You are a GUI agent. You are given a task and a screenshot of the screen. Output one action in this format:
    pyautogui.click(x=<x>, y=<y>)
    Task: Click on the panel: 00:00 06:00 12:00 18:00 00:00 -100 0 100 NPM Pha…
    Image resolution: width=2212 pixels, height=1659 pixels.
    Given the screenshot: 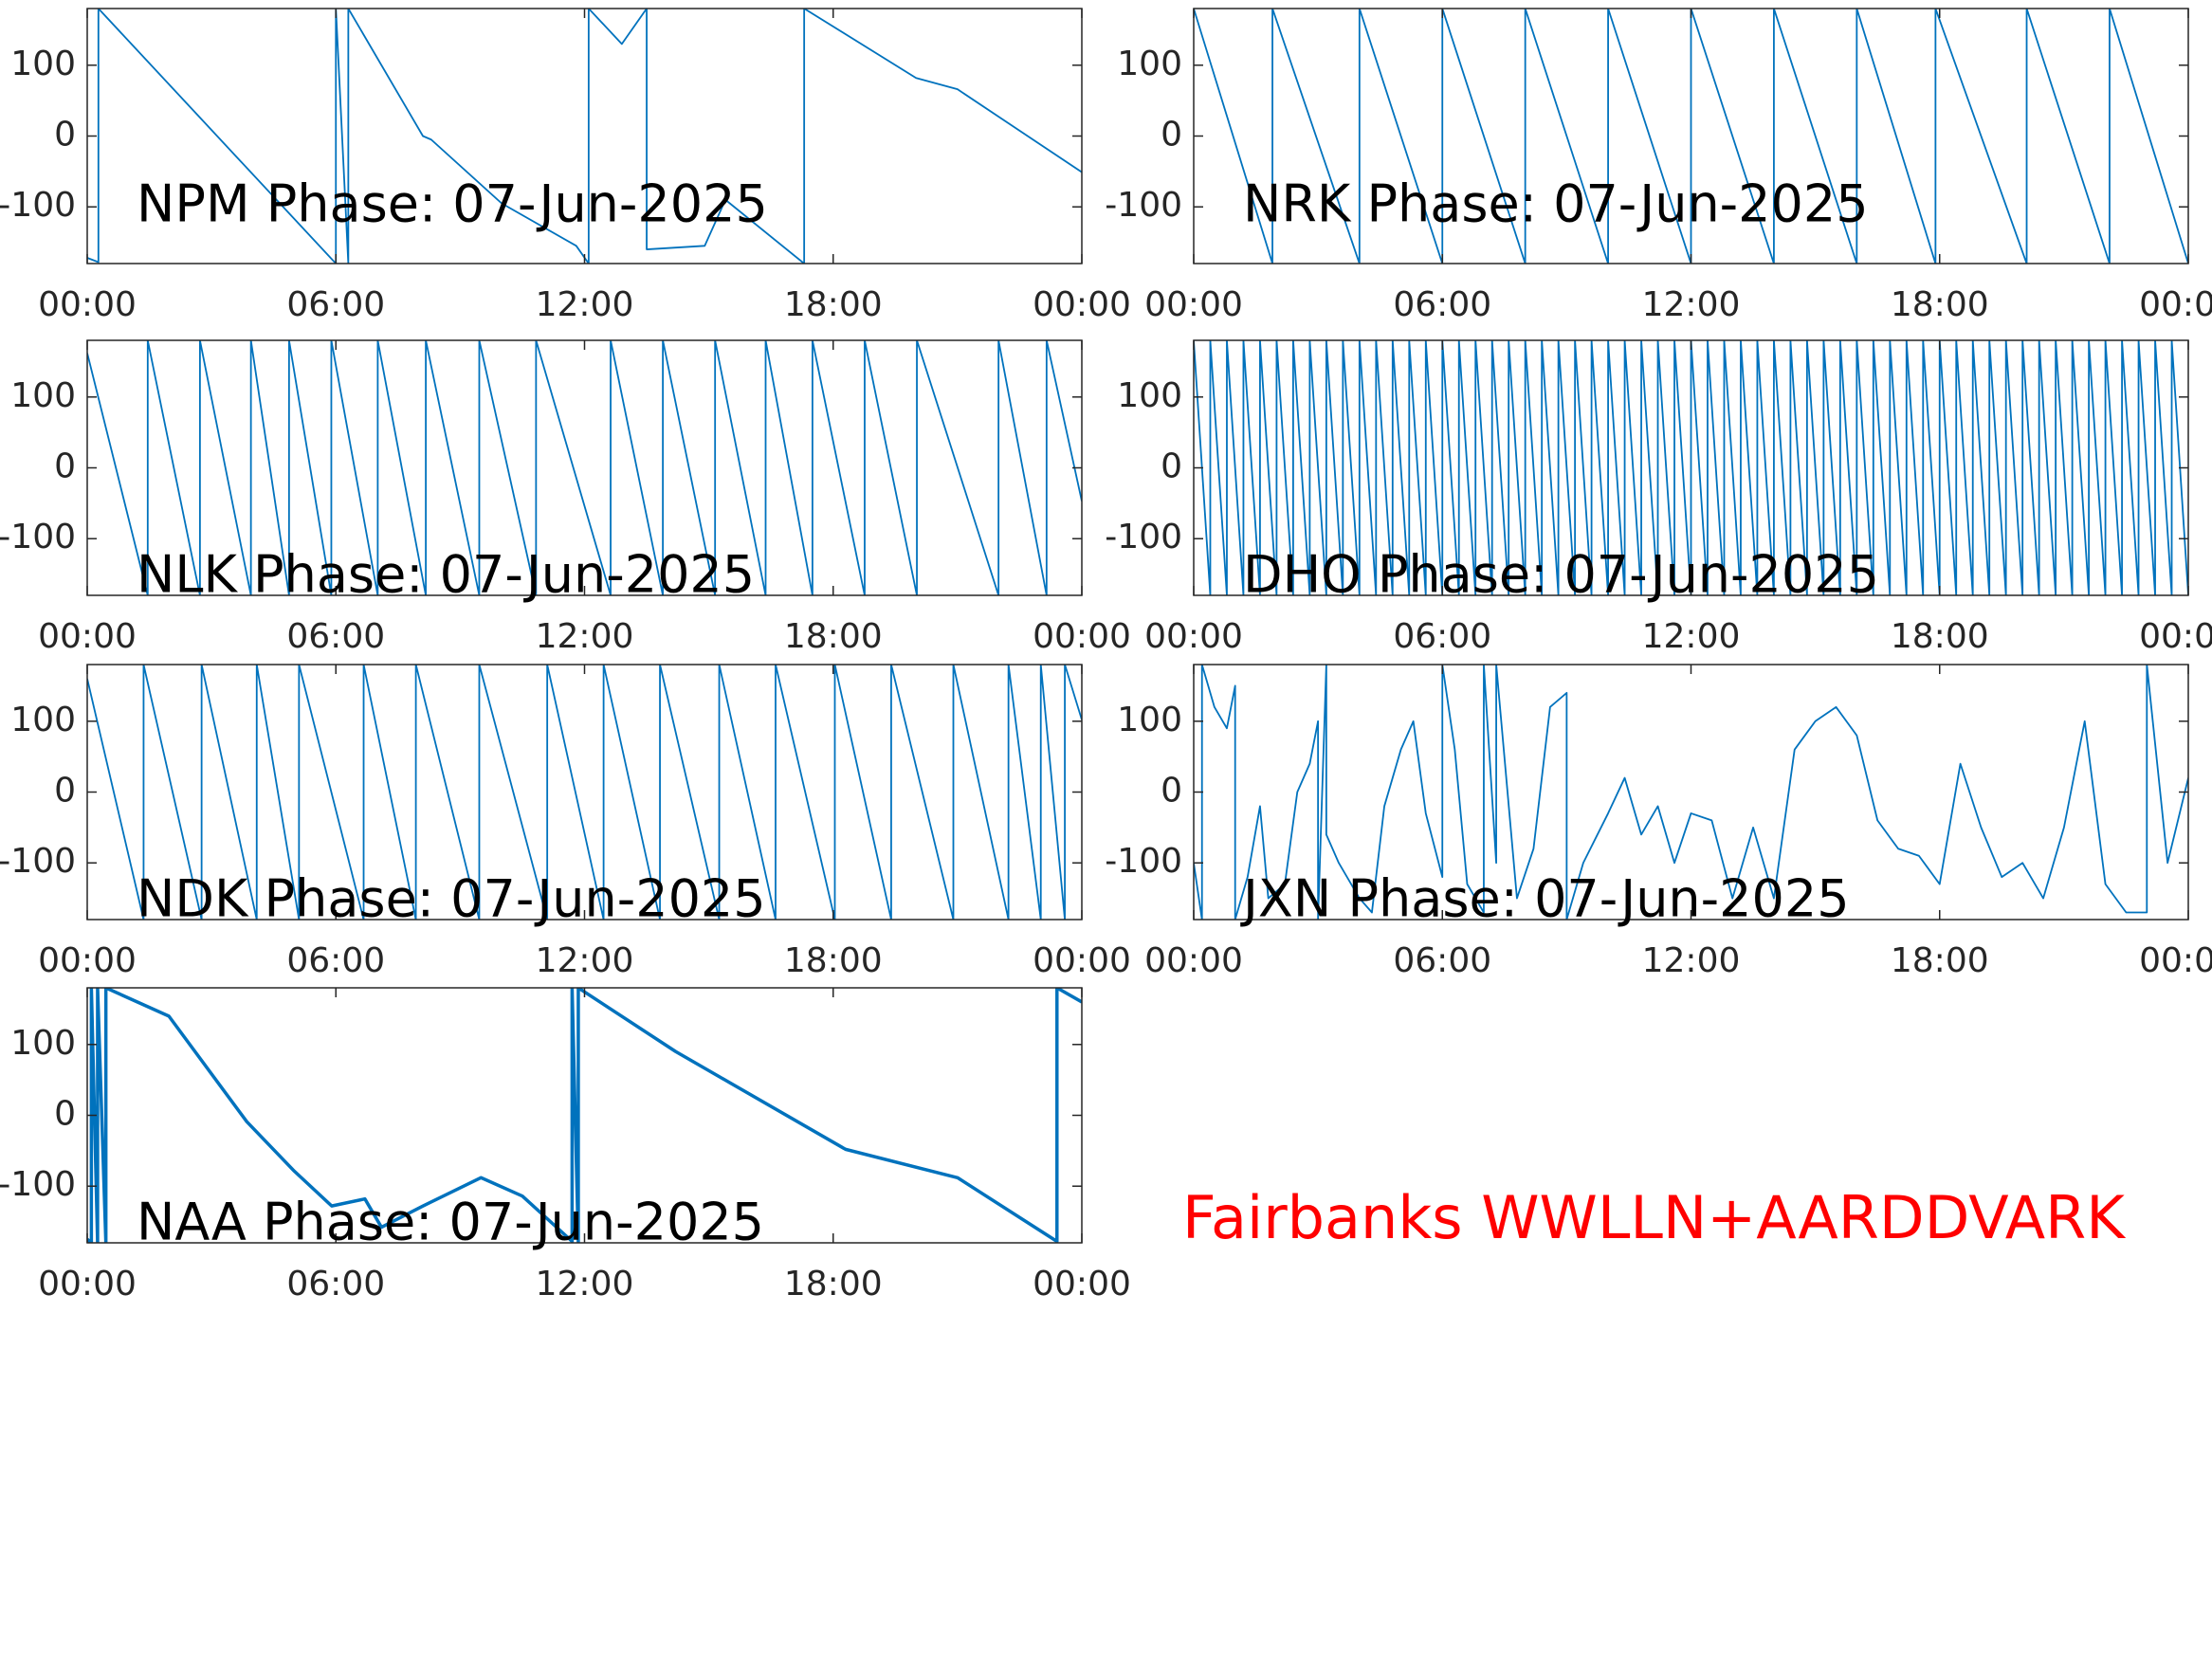 What is the action you would take?
    pyautogui.click(x=565, y=166)
    